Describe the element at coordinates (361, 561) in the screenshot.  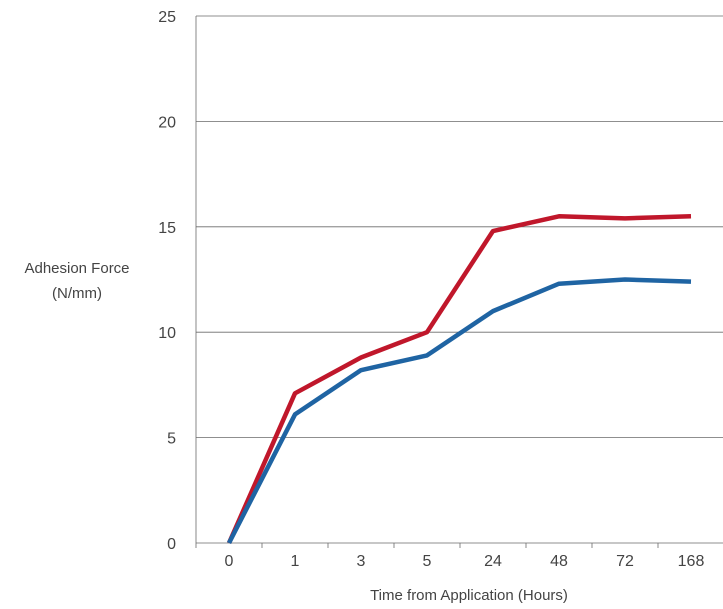
I see `x-tick-label: 3` at that location.